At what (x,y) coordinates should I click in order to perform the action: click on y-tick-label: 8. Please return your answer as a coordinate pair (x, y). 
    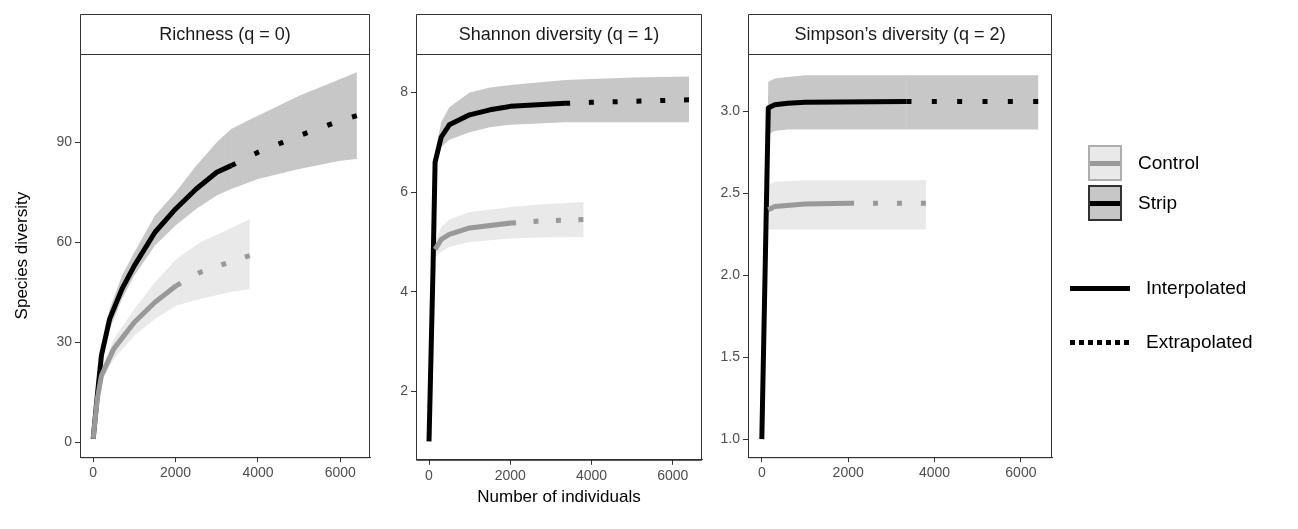
    Looking at the image, I should click on (404, 91).